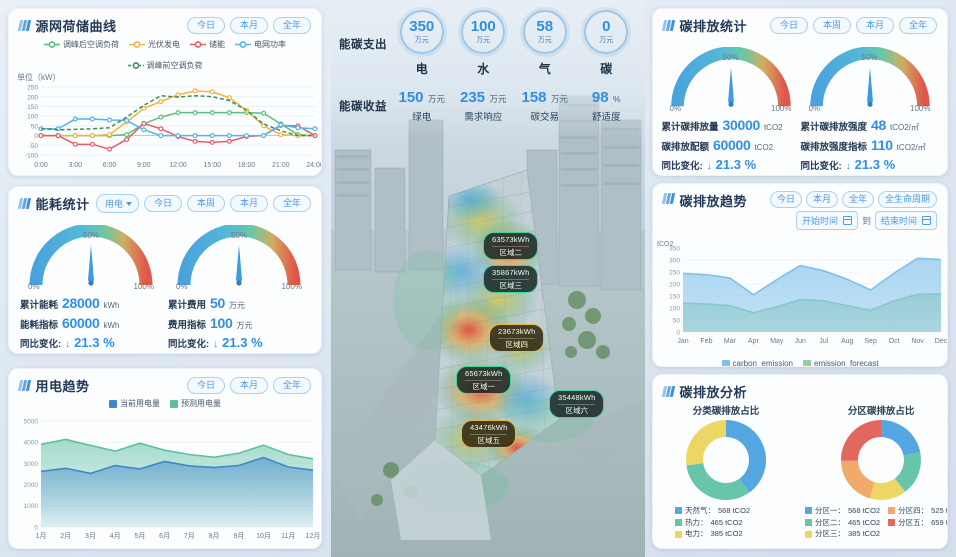 This screenshot has width=956, height=557. Describe the element at coordinates (248, 203) in the screenshot. I see `btn-energy-month: 本月` at that location.